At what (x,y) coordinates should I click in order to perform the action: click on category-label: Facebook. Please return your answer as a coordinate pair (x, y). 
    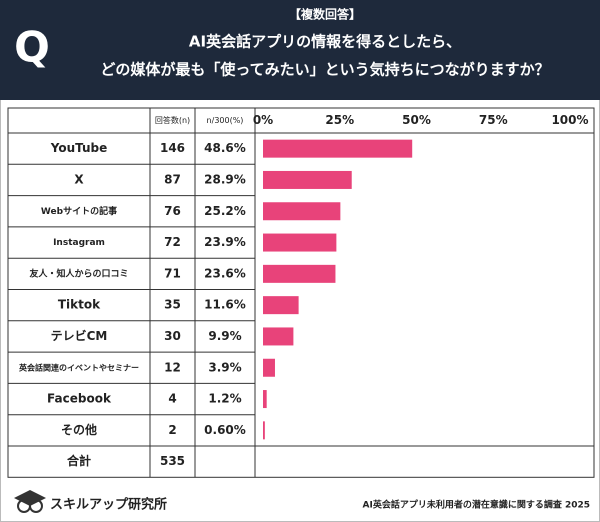
    Looking at the image, I should click on (79, 399).